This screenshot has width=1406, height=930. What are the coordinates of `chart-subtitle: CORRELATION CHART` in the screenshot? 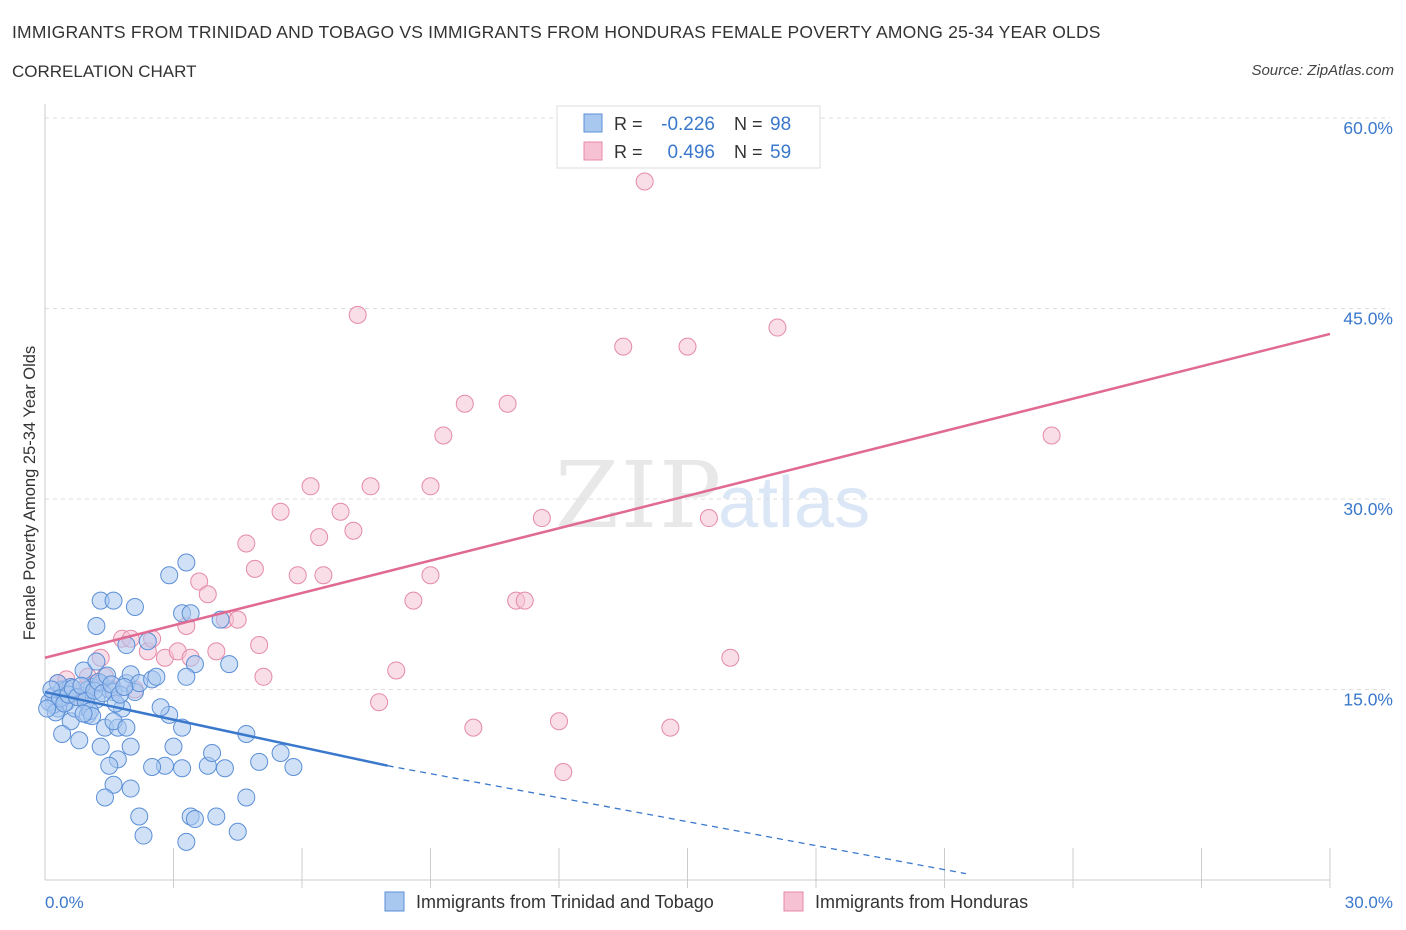 It's located at (104, 71).